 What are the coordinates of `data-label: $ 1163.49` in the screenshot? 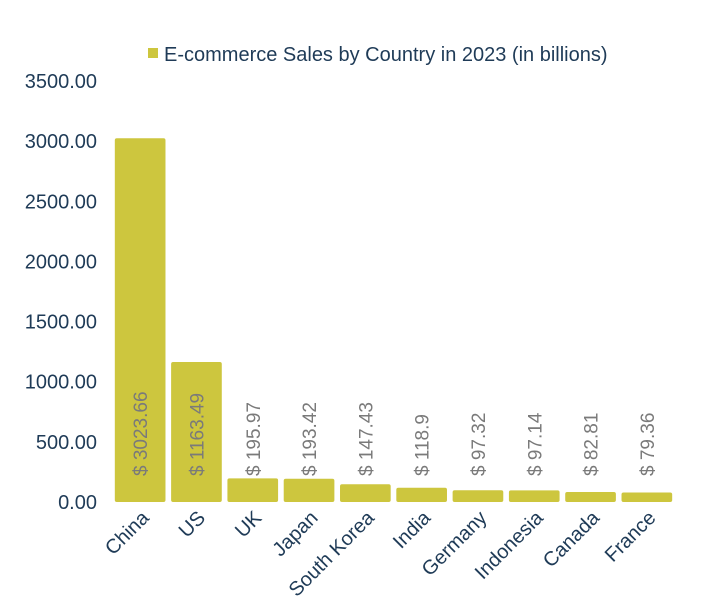 It's located at (197, 434).